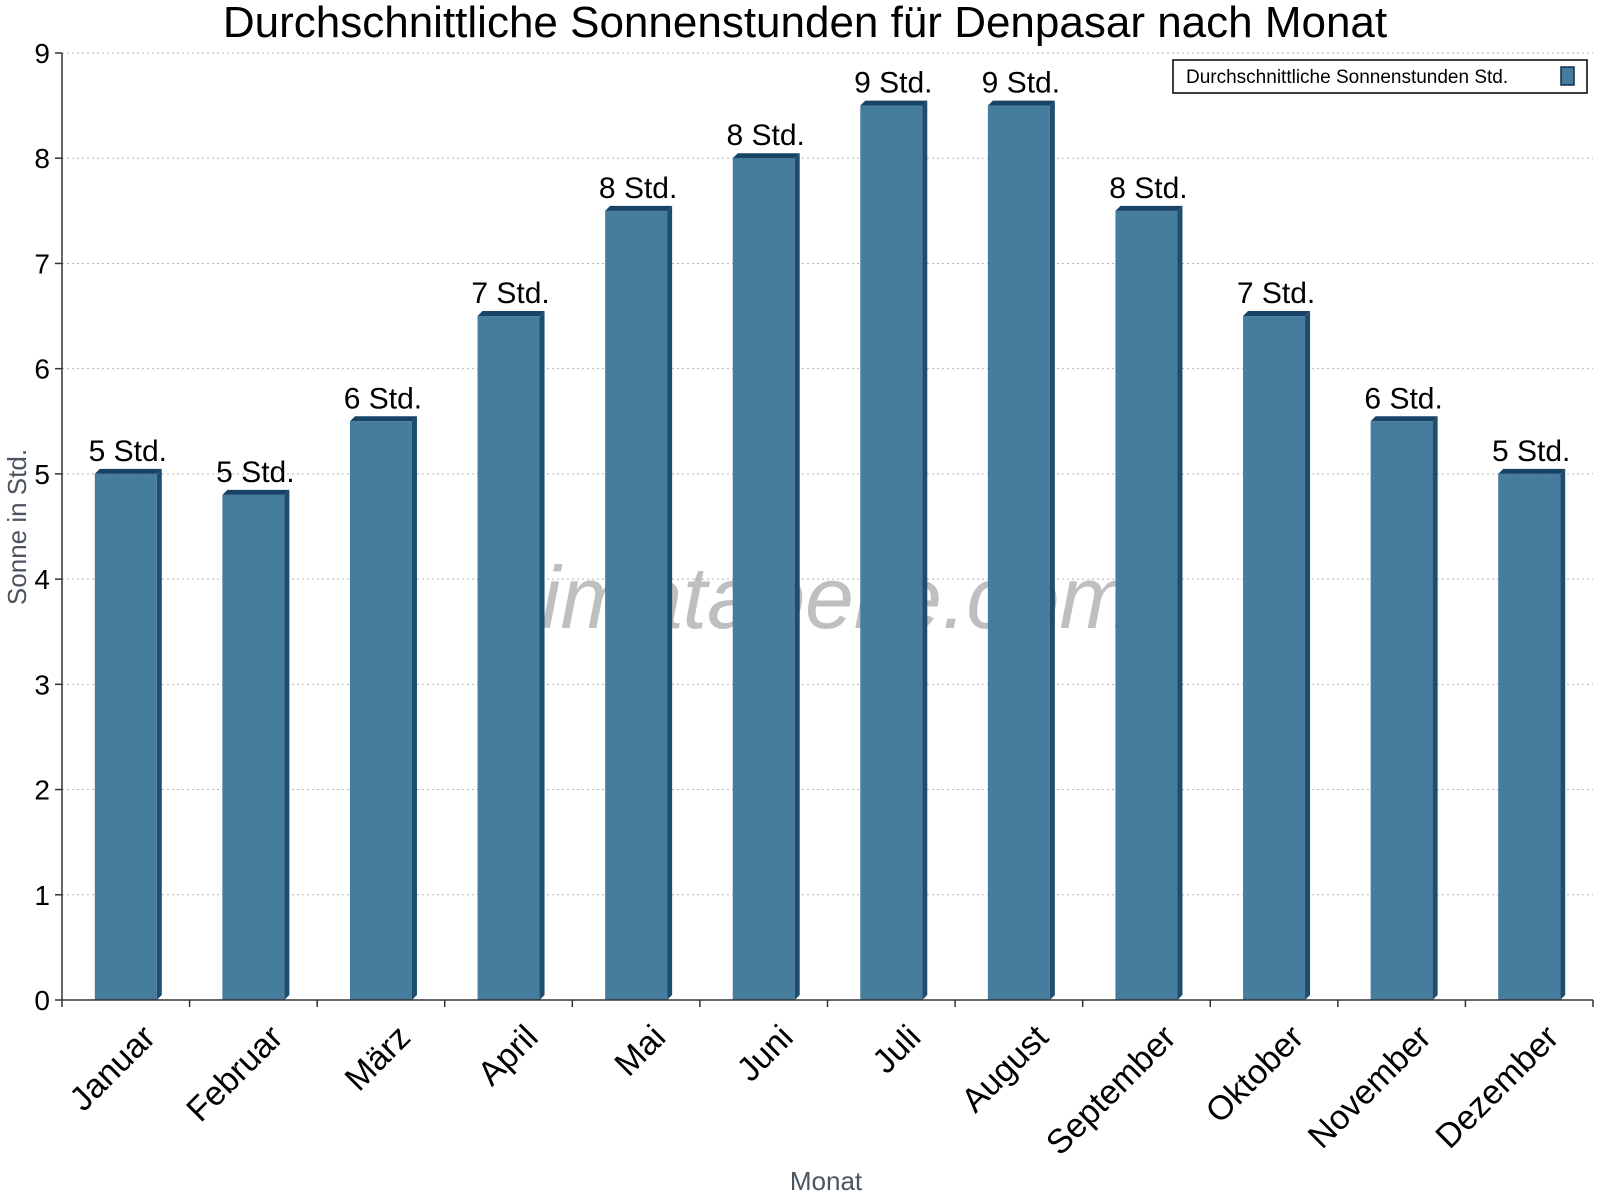  I want to click on legend: Durchschnittliche Sonnenstunden Std., so click(1380, 76).